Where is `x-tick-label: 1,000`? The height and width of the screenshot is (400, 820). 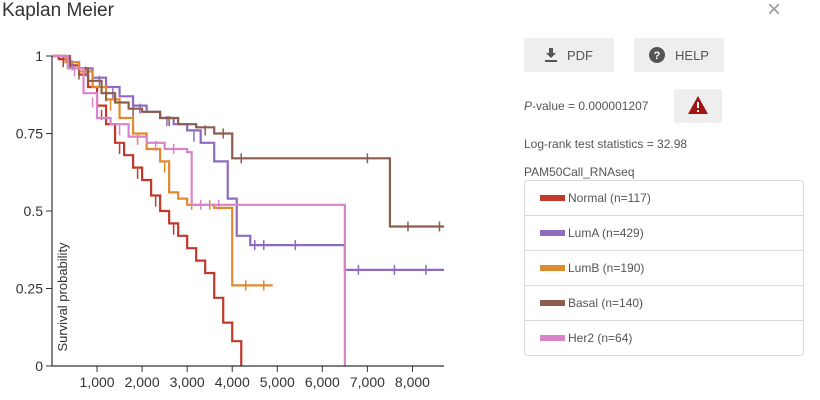
x-tick-label: 1,000 is located at coordinates (97, 382).